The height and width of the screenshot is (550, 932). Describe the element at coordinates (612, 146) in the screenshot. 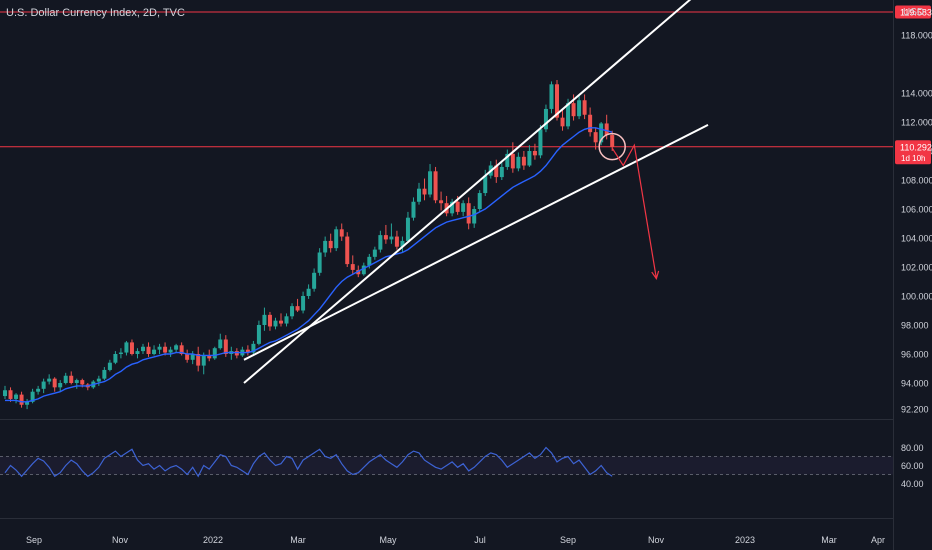

I see `breakout-circle` at that location.